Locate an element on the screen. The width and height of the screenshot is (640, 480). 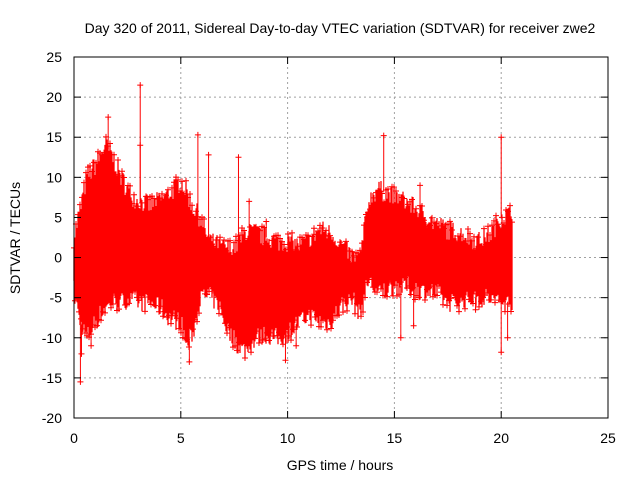
y-tick-label: 15 is located at coordinates (54, 137).